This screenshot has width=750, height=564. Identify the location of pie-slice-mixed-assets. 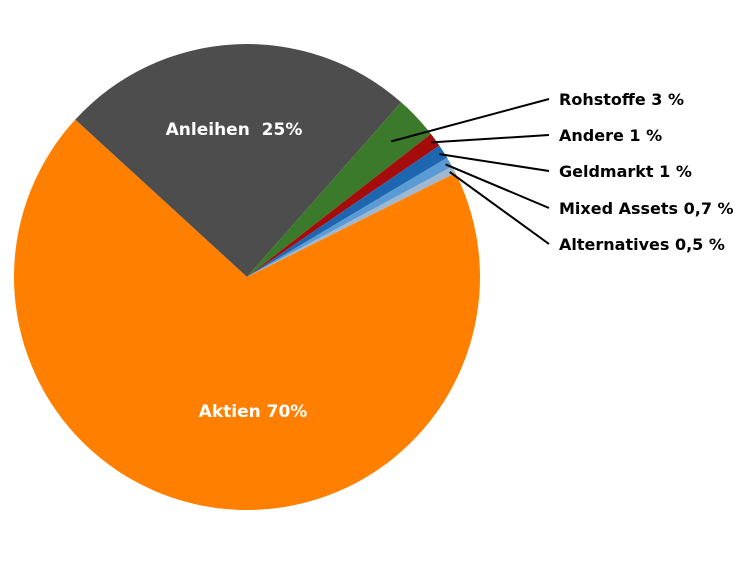
(350, 217).